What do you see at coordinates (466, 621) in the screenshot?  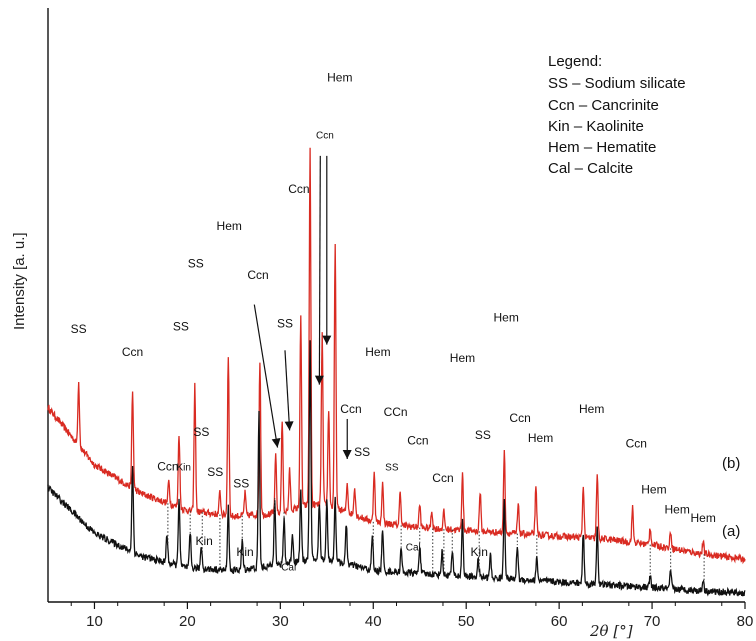 I see `x-tick-label-50: 50` at bounding box center [466, 621].